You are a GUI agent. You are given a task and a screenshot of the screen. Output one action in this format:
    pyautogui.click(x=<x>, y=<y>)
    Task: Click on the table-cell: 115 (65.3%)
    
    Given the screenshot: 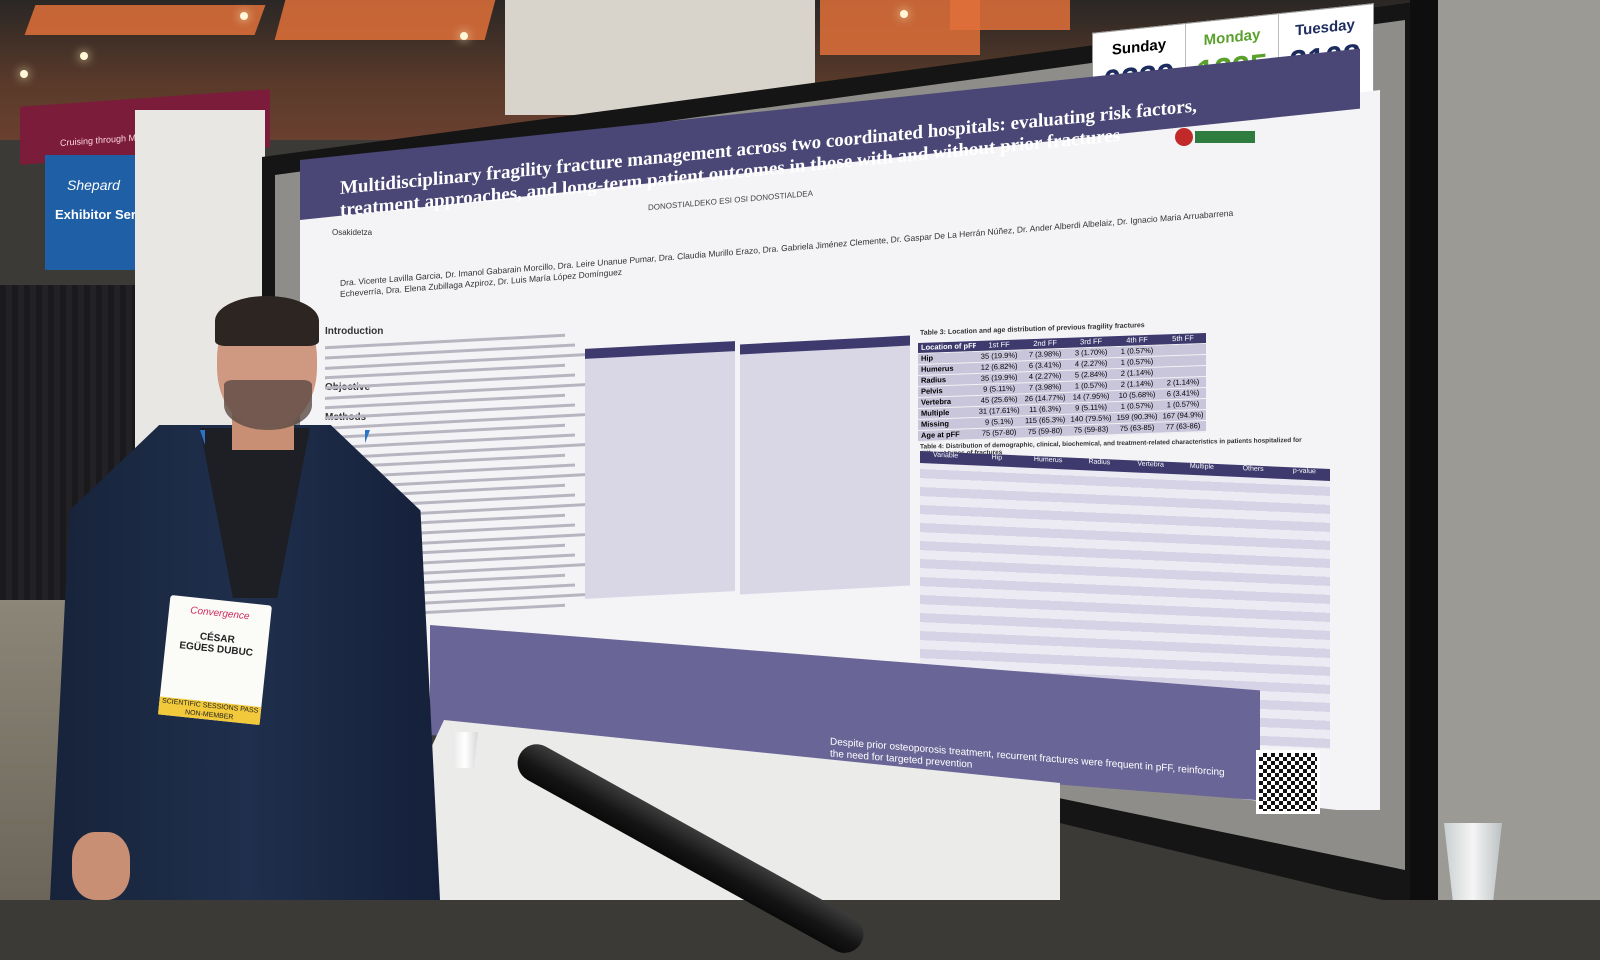 What is the action you would take?
    pyautogui.click(x=1045, y=420)
    